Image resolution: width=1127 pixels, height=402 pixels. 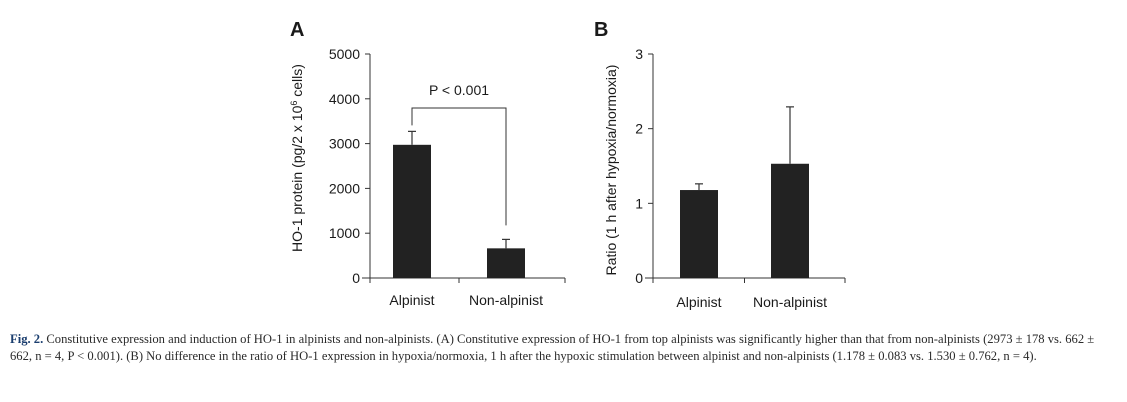 What do you see at coordinates (601, 30) in the screenshot?
I see `panel-b-letter: B` at bounding box center [601, 30].